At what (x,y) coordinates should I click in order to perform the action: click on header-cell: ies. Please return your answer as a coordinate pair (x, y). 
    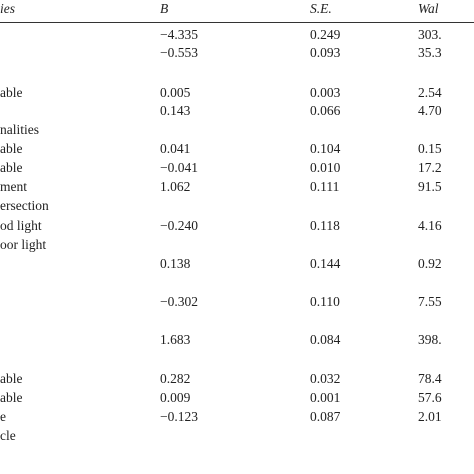
    Looking at the image, I should click on (7, 8).